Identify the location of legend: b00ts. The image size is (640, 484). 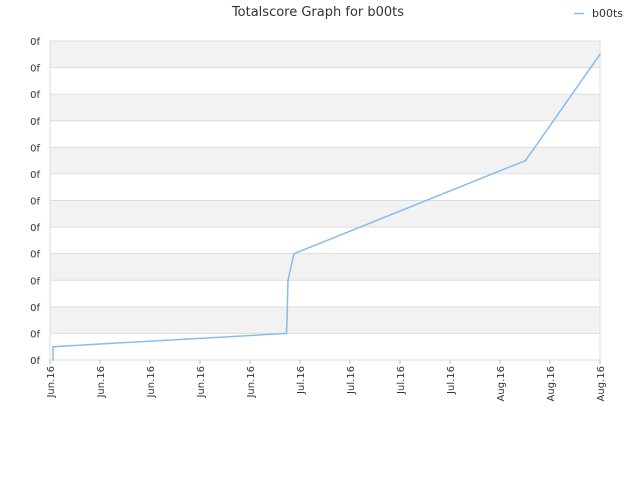
(598, 13).